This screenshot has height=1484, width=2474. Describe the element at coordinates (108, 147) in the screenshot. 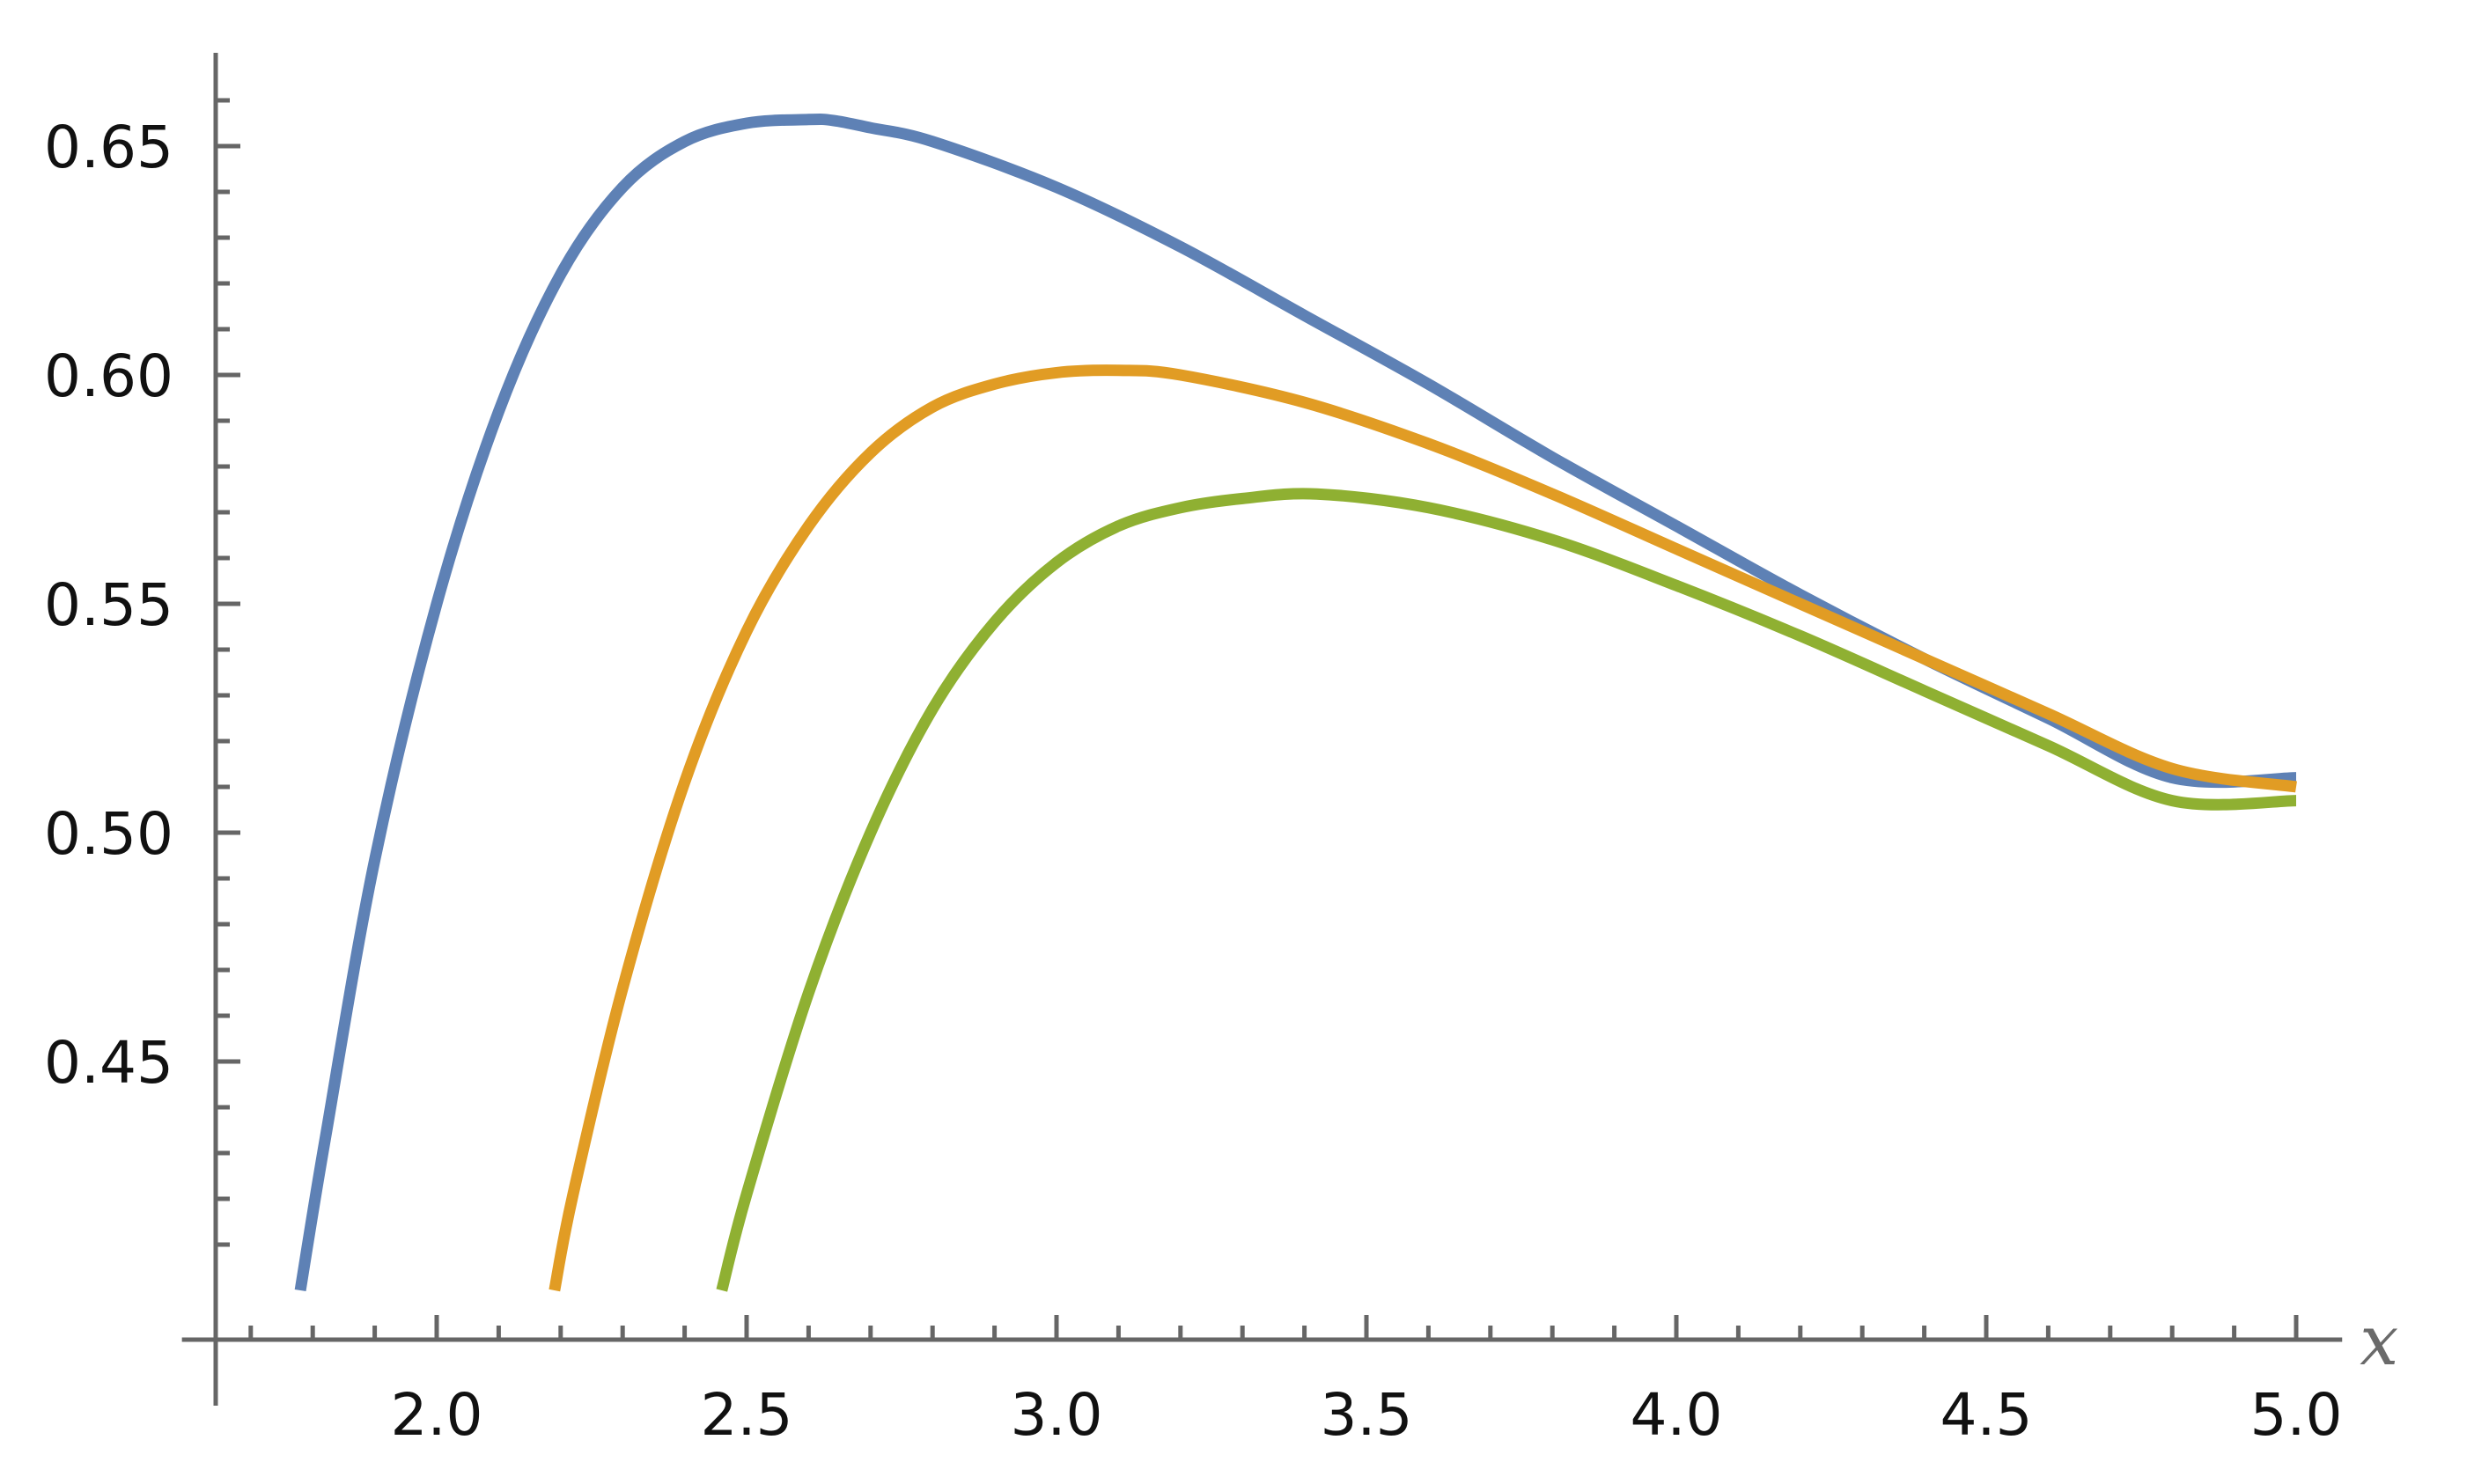

I see `y-tick-label: 0.65` at that location.